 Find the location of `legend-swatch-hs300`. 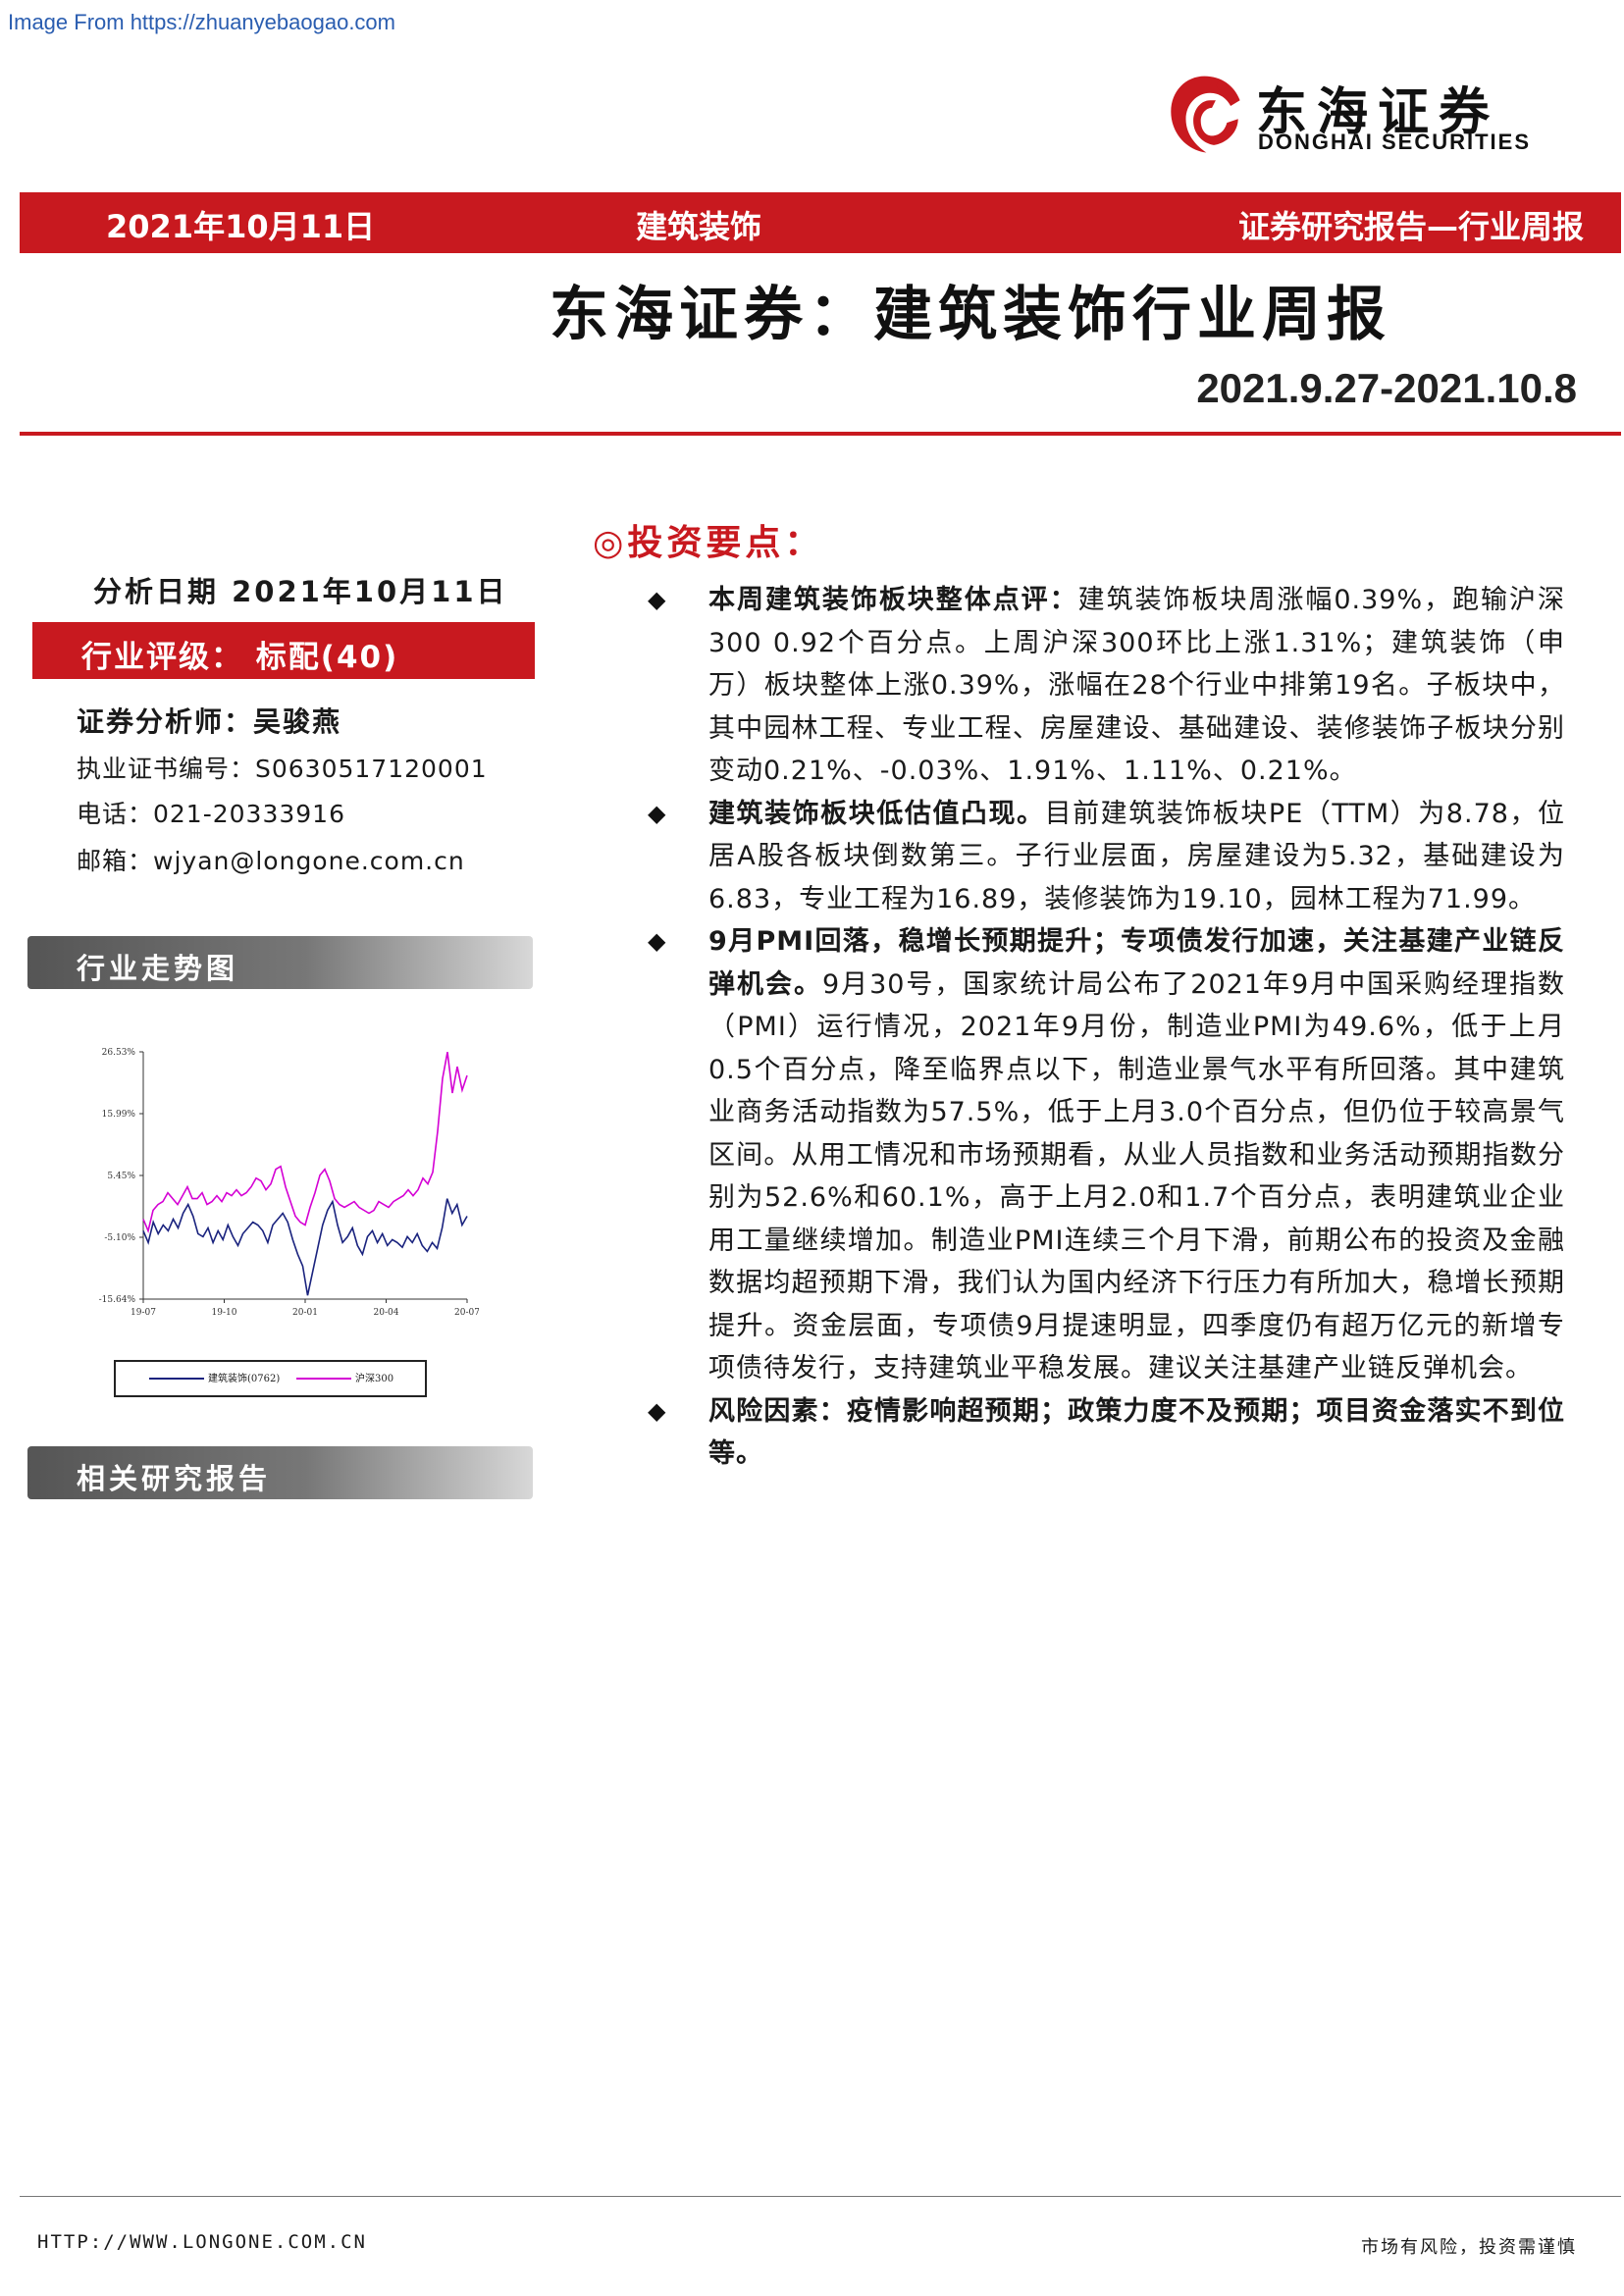

legend-swatch-hs300 is located at coordinates (323, 1379).